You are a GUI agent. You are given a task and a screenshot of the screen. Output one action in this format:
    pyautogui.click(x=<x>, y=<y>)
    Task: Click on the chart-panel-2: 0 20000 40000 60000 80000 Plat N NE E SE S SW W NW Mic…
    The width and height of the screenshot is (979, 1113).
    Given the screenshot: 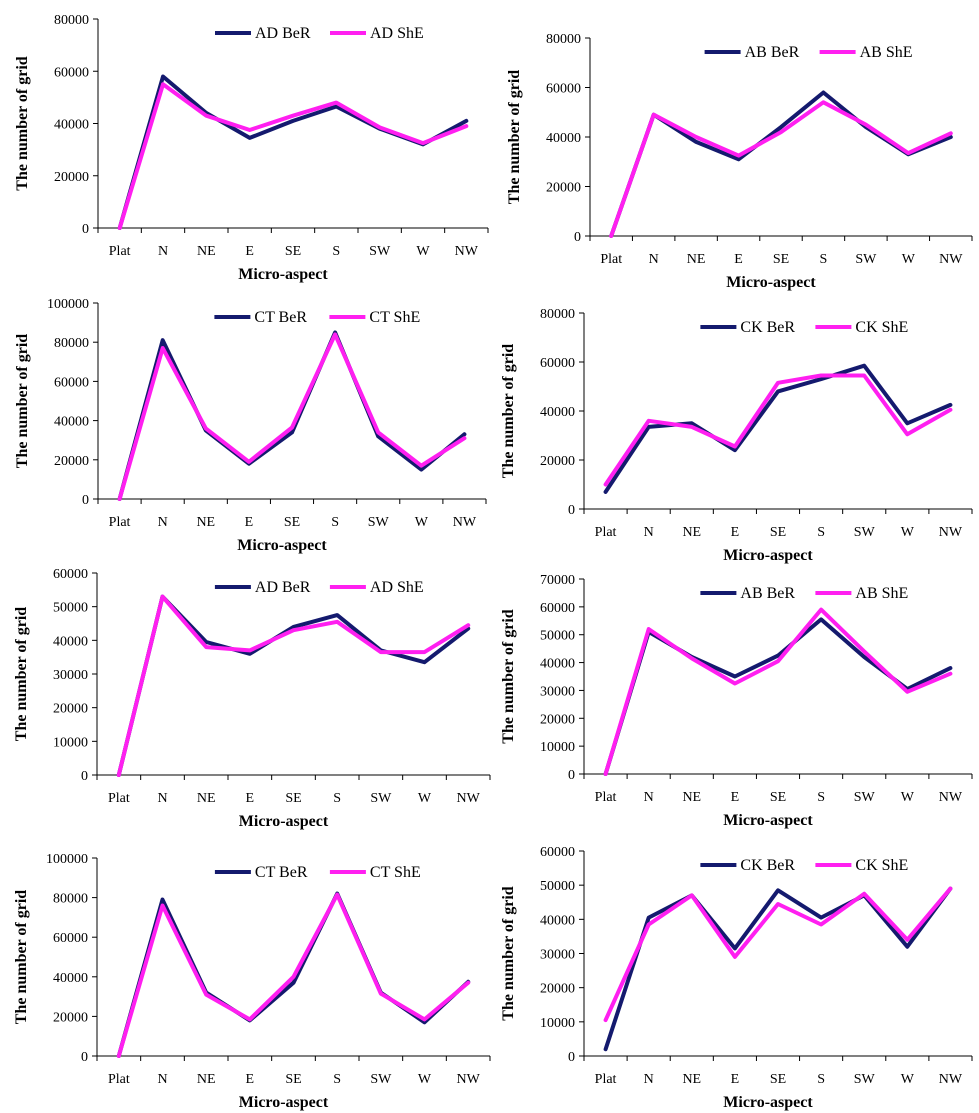 What is the action you would take?
    pyautogui.click(x=739, y=161)
    